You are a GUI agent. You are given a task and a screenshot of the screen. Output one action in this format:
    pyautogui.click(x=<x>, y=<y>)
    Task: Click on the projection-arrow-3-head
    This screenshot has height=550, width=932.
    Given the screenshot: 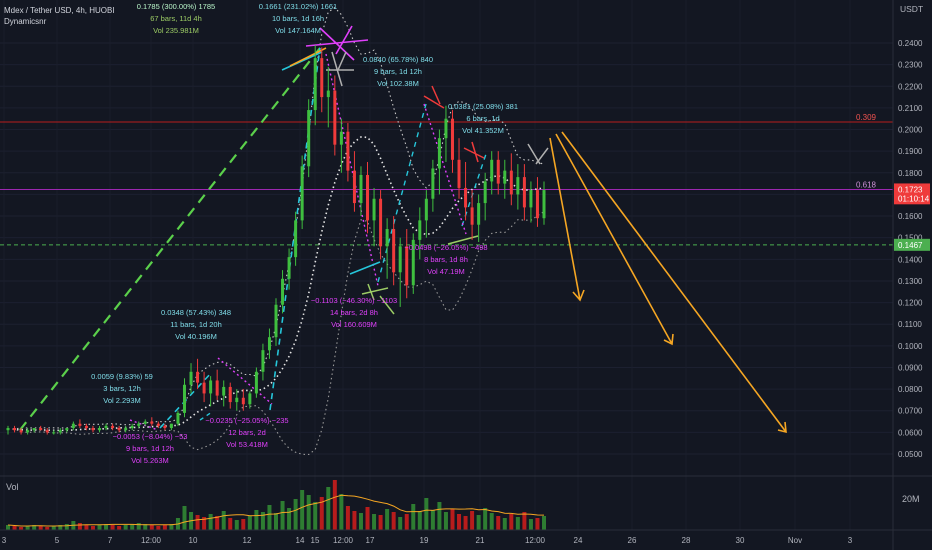 What is the action you would take?
    pyautogui.click(x=782, y=427)
    